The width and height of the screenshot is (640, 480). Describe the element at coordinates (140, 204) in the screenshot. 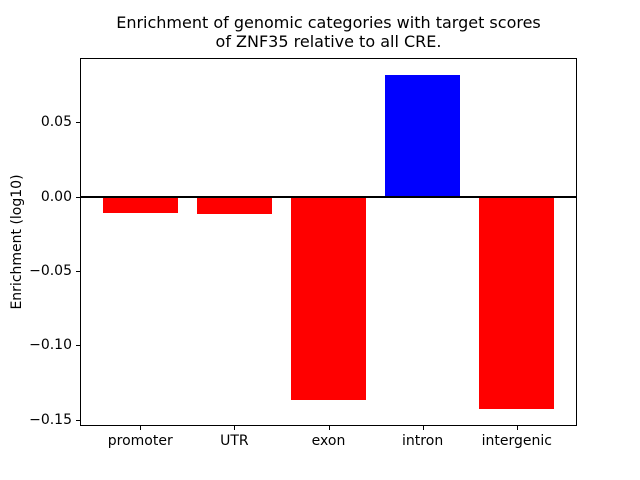

I see `bar-promoter` at that location.